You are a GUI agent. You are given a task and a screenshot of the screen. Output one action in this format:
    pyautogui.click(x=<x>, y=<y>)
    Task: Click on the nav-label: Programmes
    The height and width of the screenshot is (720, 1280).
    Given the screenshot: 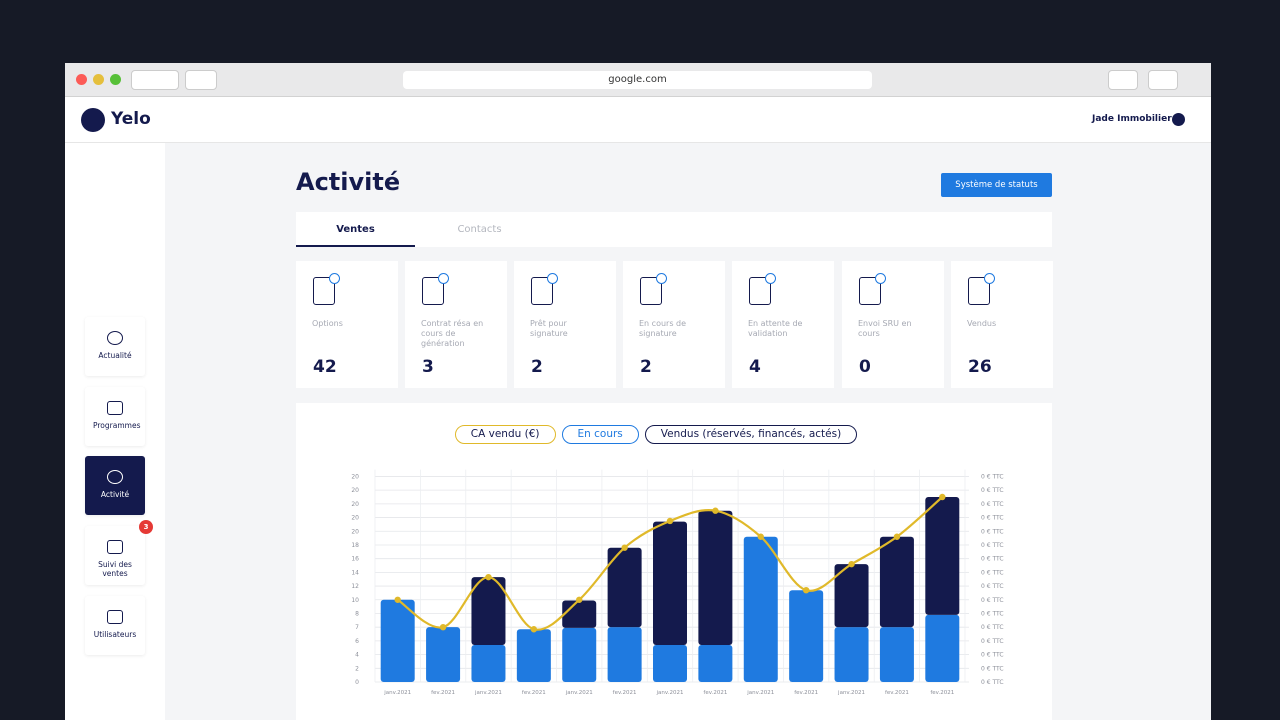 What is the action you would take?
    pyautogui.click(x=117, y=425)
    